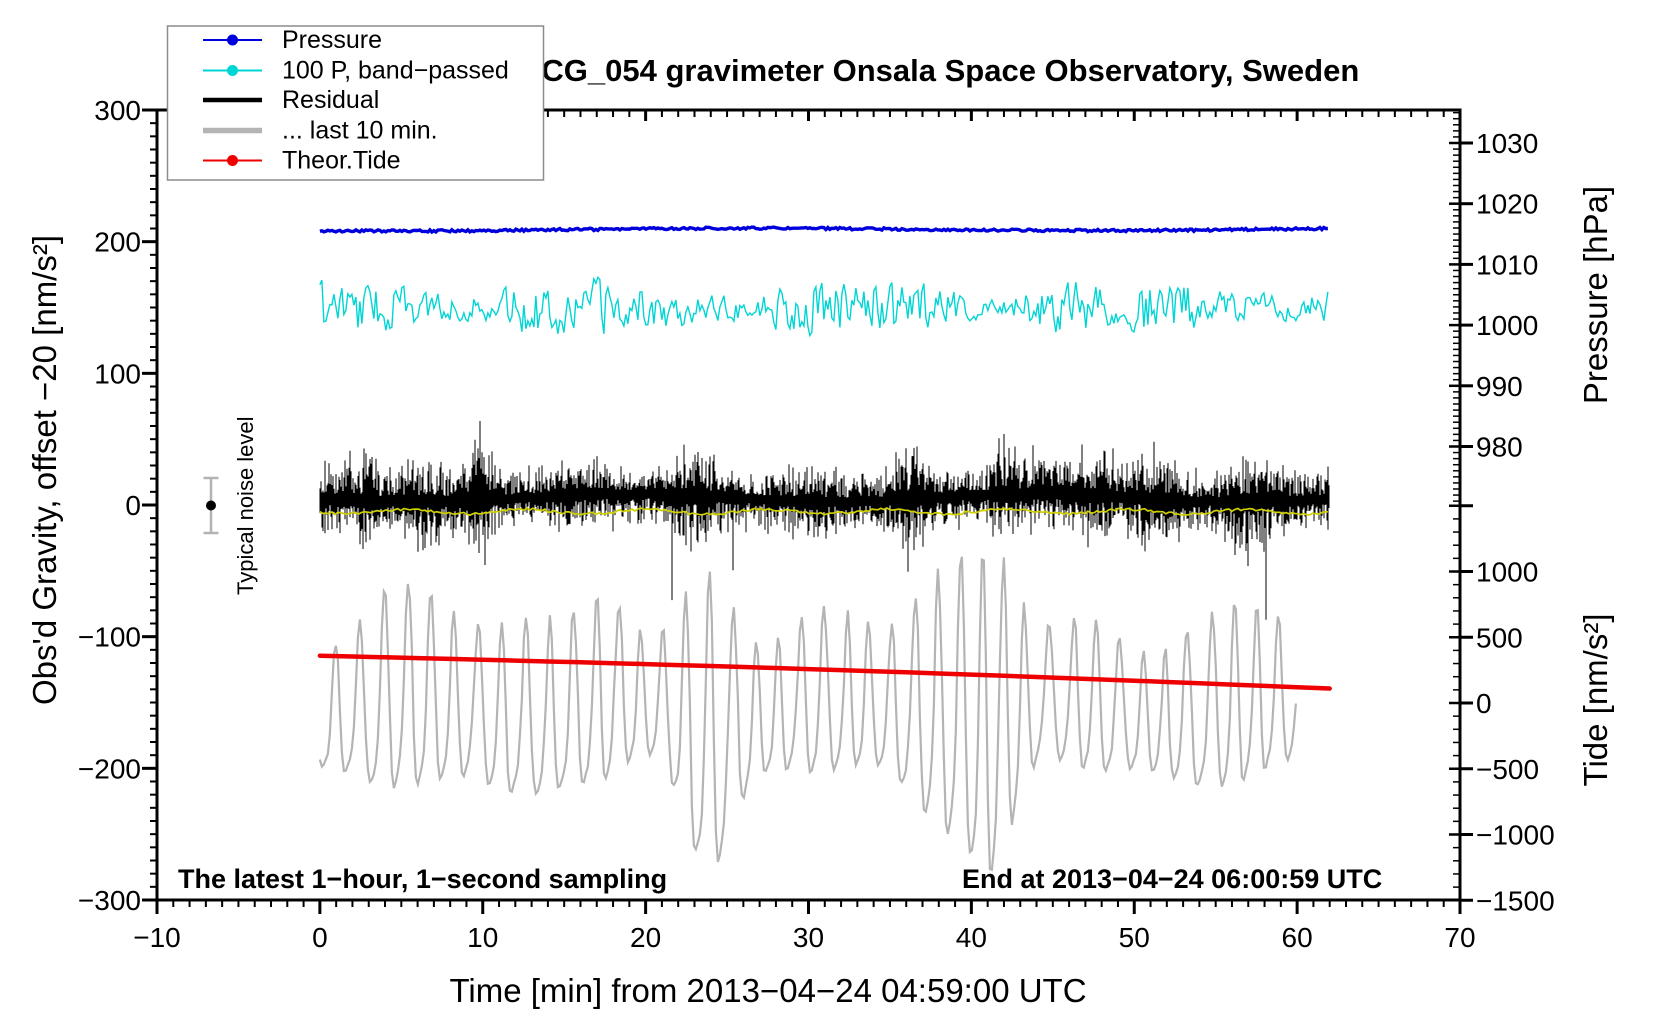  Describe the element at coordinates (117, 110) in the screenshot. I see `svg-text: 300` at that location.